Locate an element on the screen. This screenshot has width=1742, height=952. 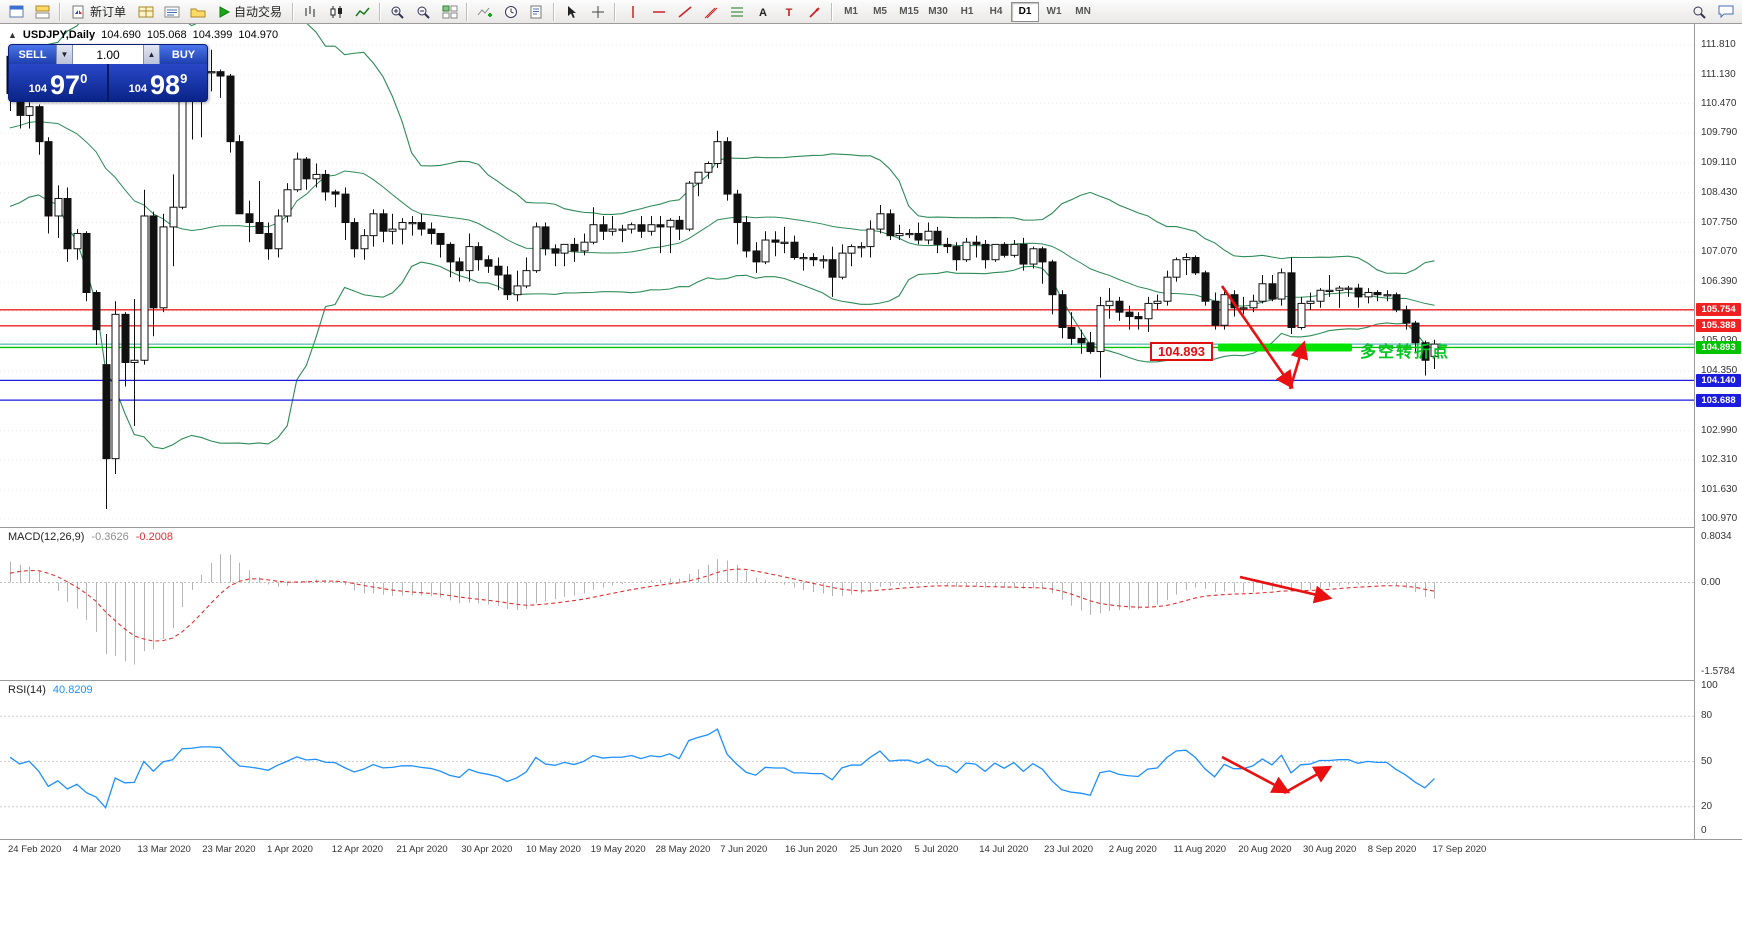
macd-scale-label: 0.8034 is located at coordinates (1716, 536).